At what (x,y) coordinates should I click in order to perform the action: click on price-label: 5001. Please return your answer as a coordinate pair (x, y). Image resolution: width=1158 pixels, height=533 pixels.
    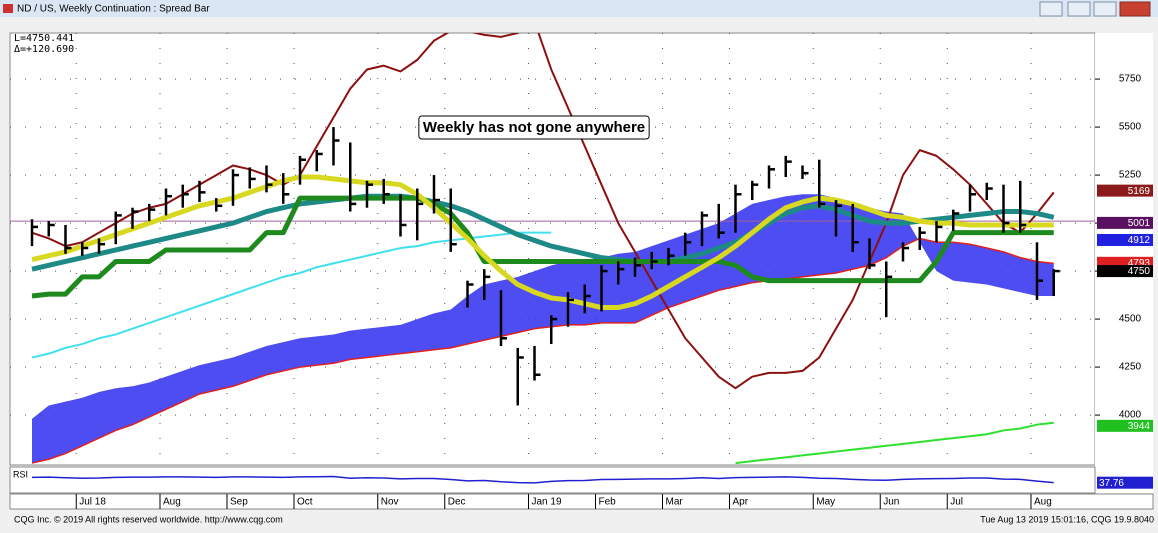
    Looking at the image, I should click on (1139, 223).